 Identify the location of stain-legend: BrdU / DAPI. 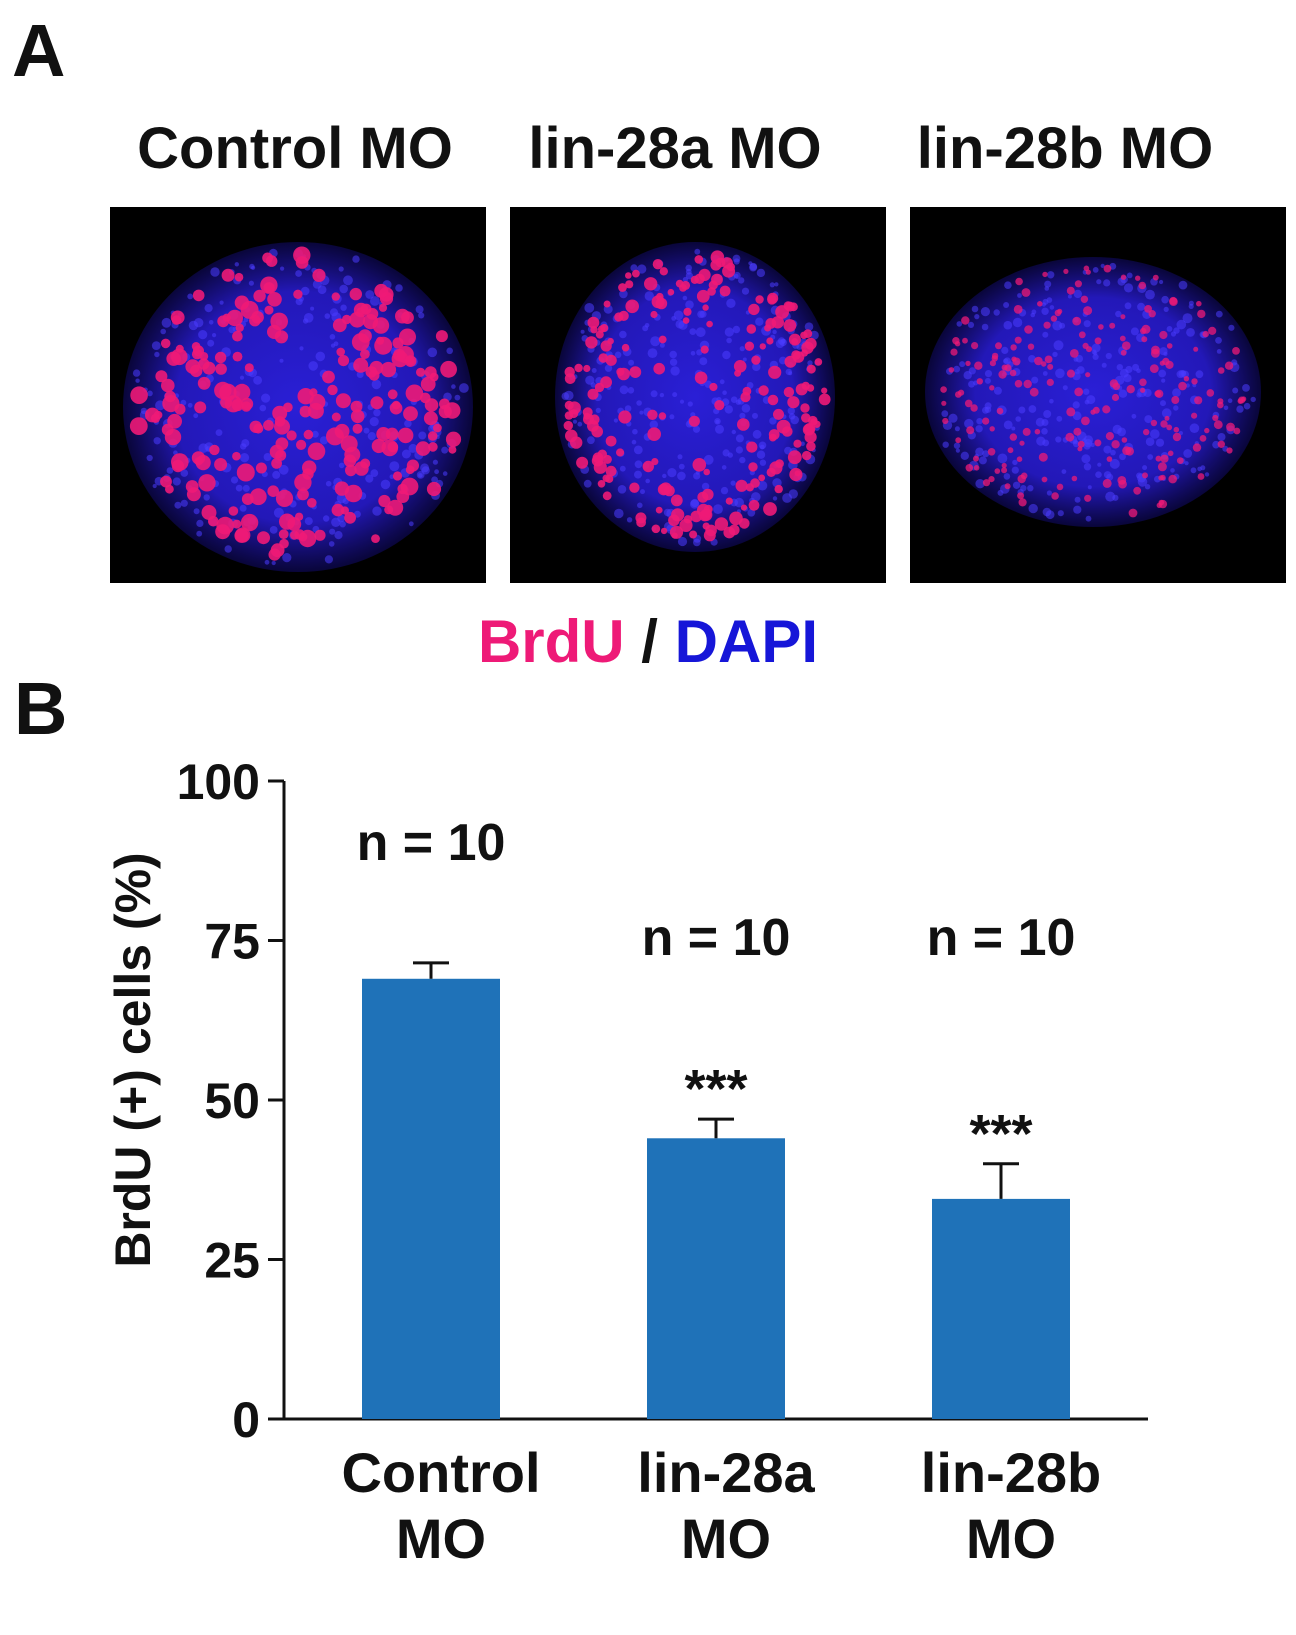
(648, 642).